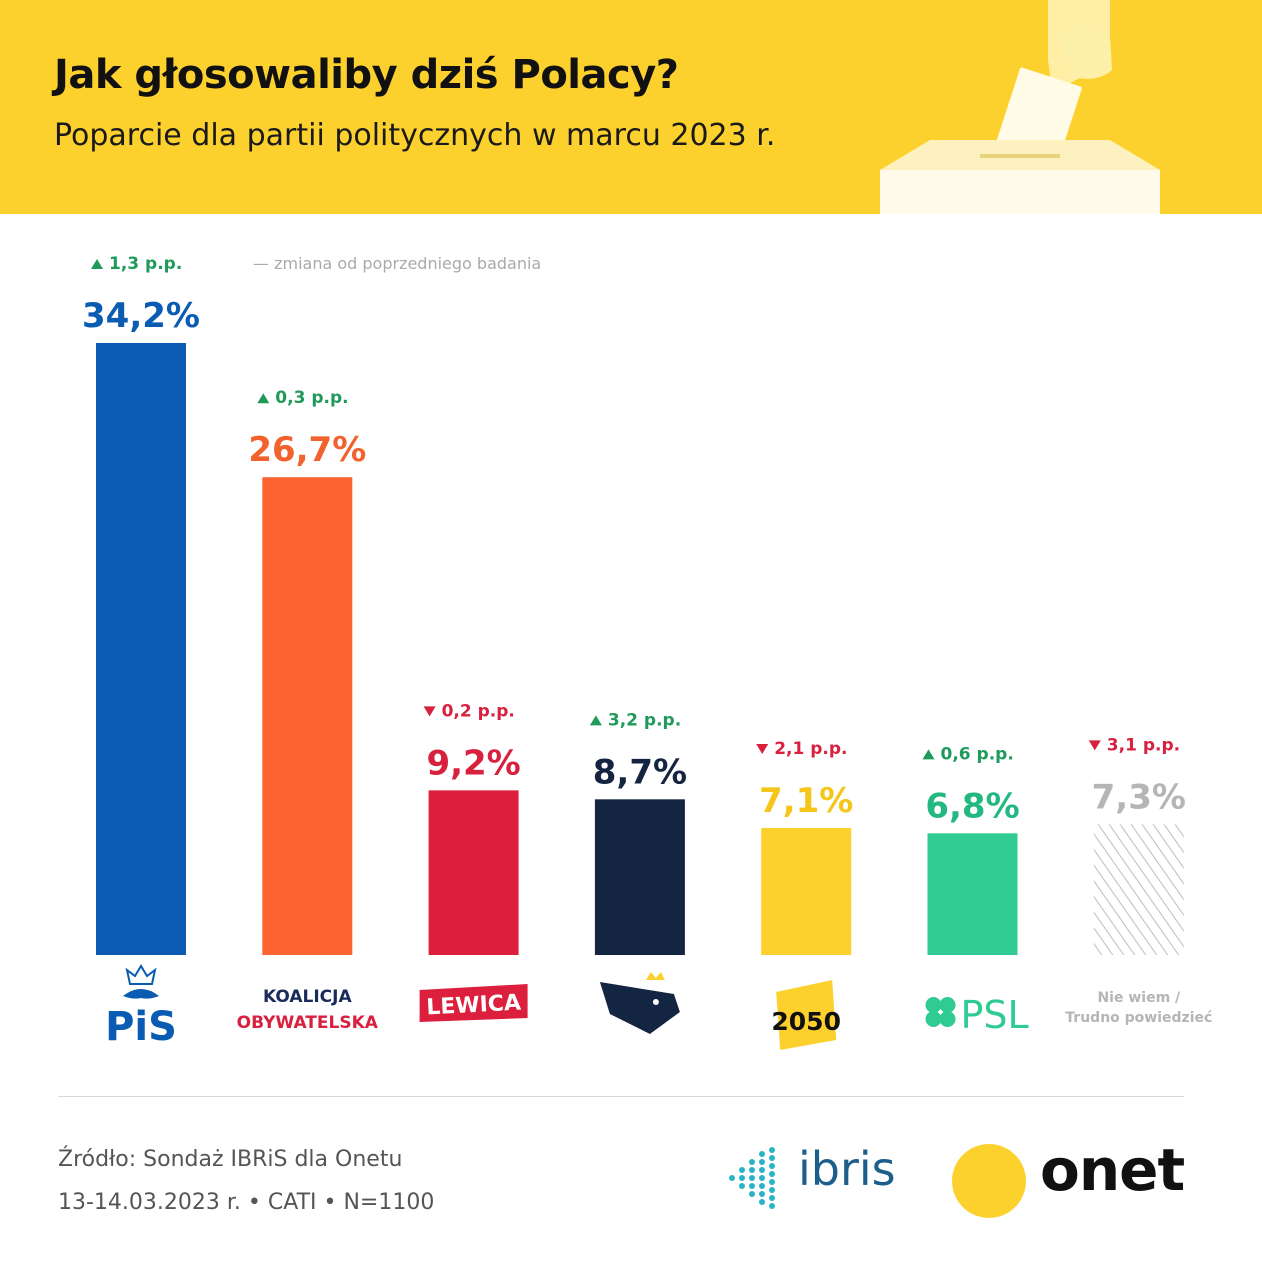 This screenshot has height=1280, width=1262. What do you see at coordinates (752, 1178) in the screenshot?
I see `ibris-dots-icon` at bounding box center [752, 1178].